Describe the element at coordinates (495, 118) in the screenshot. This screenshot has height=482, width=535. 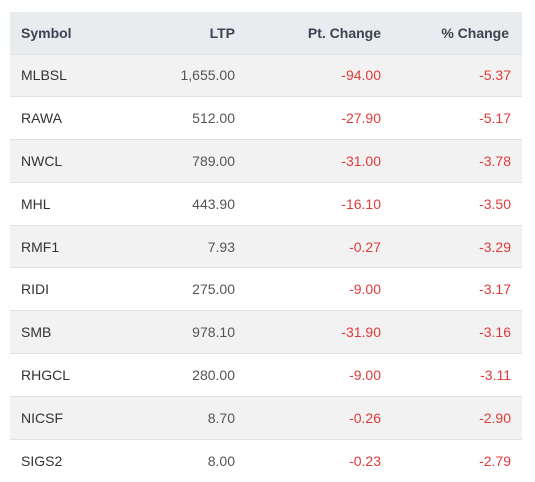
I see `cell-pct-change: -5.17` at that location.